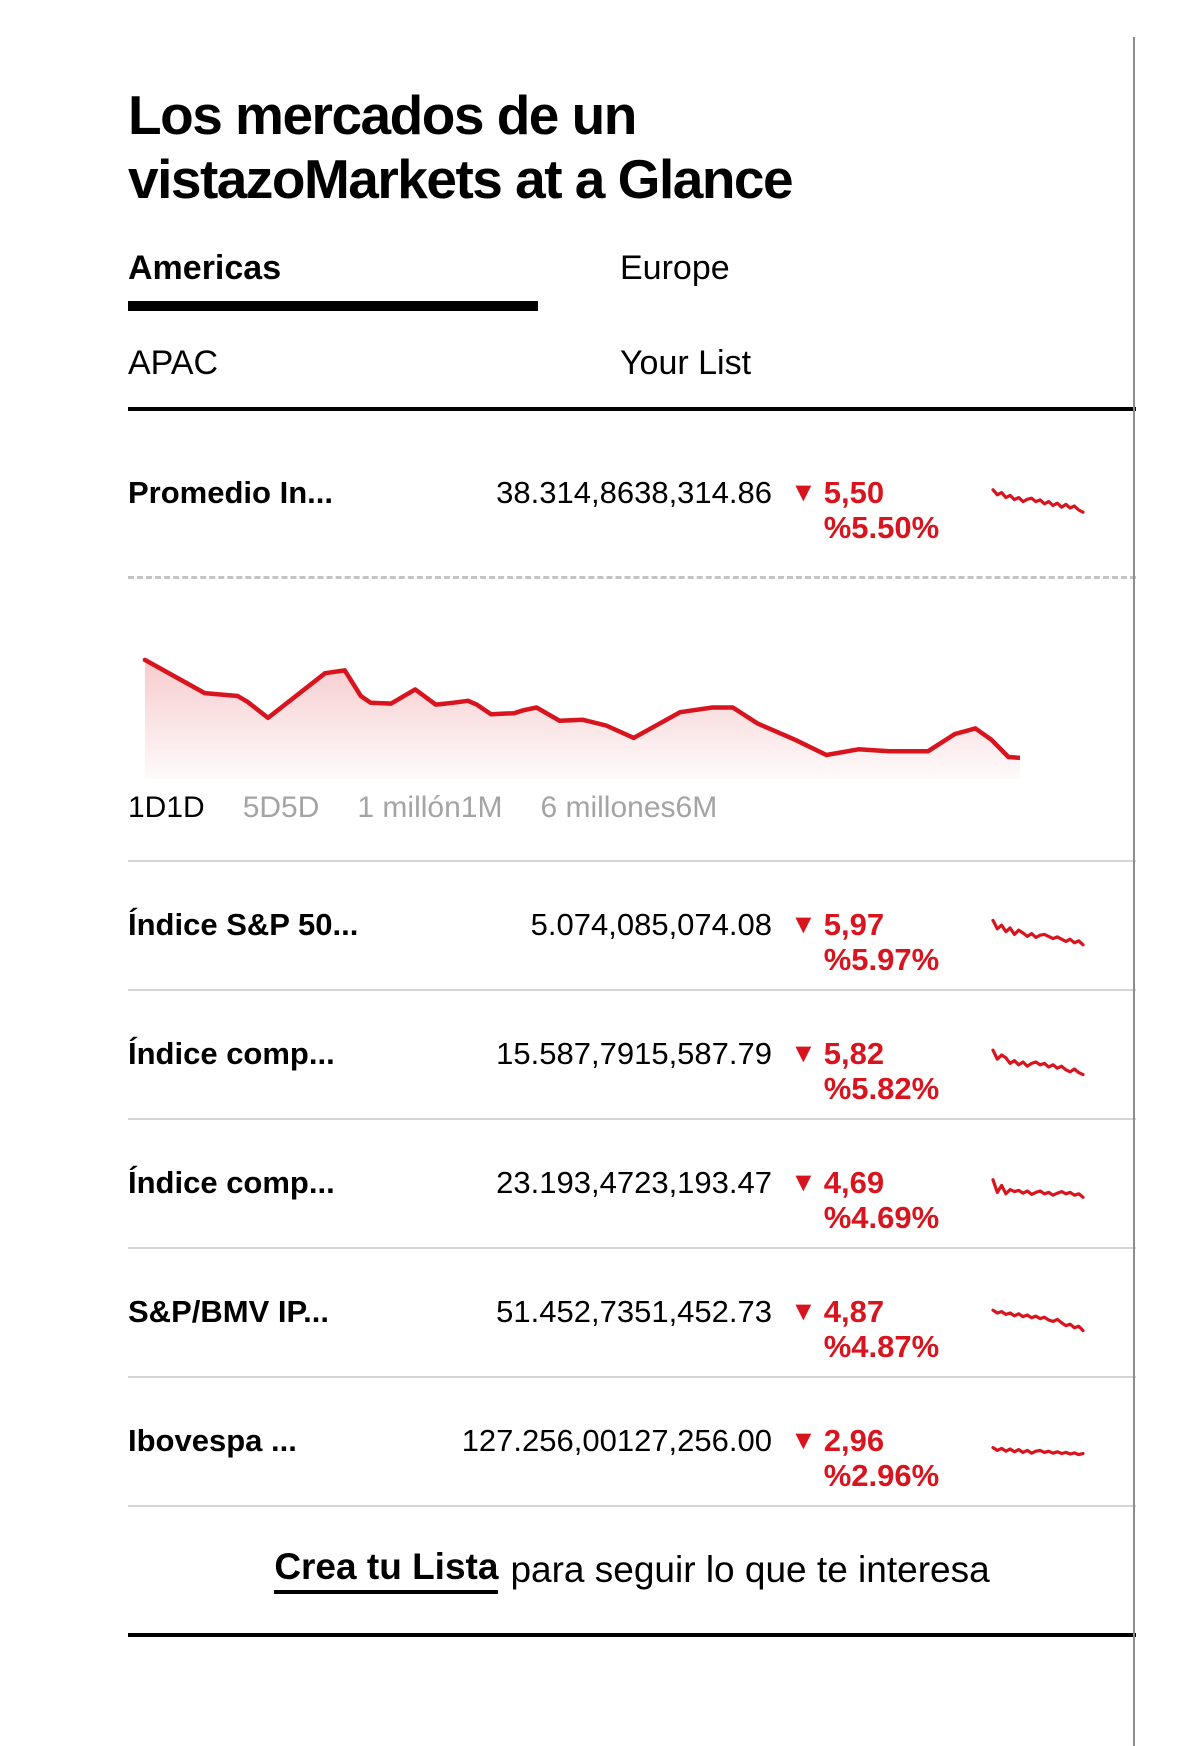  I want to click on range-button-1m: 1 millón1M, so click(430, 807).